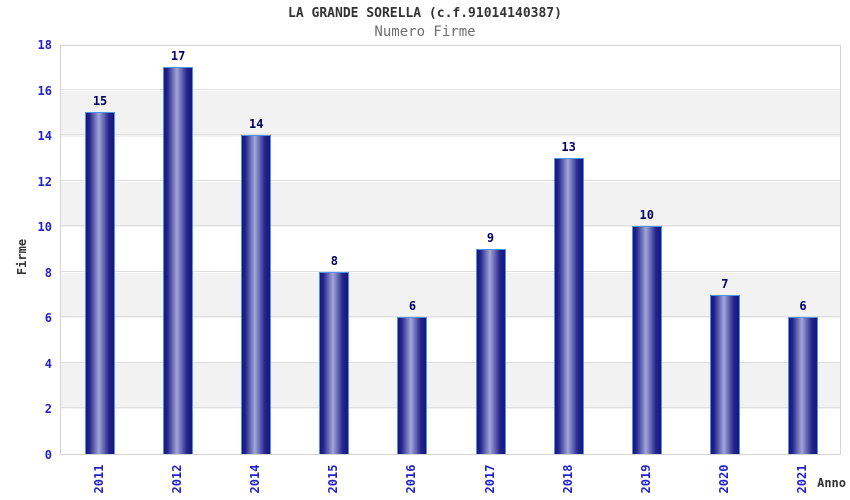 Image resolution: width=850 pixels, height=500 pixels. What do you see at coordinates (44, 45) in the screenshot?
I see `y-tick-label: 18` at bounding box center [44, 45].